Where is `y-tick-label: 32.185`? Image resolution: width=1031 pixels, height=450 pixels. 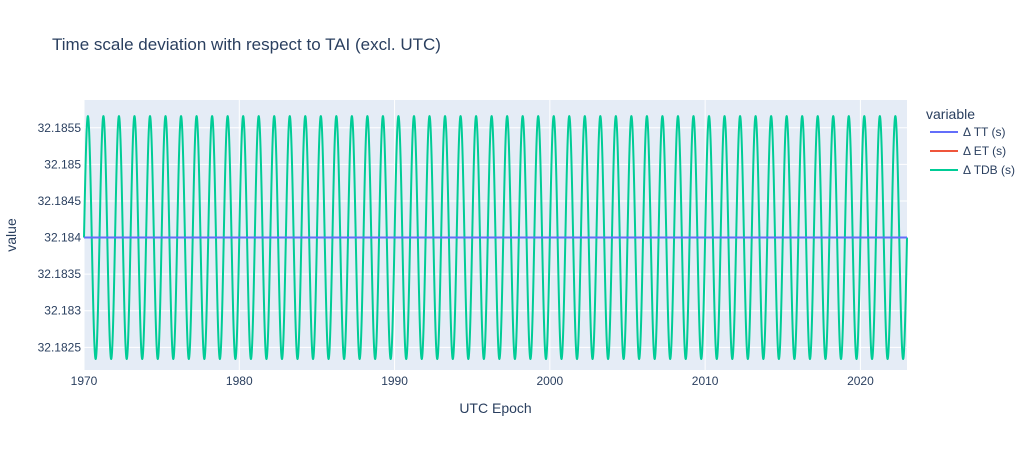 y-tick-label: 32.185 is located at coordinates (62, 164).